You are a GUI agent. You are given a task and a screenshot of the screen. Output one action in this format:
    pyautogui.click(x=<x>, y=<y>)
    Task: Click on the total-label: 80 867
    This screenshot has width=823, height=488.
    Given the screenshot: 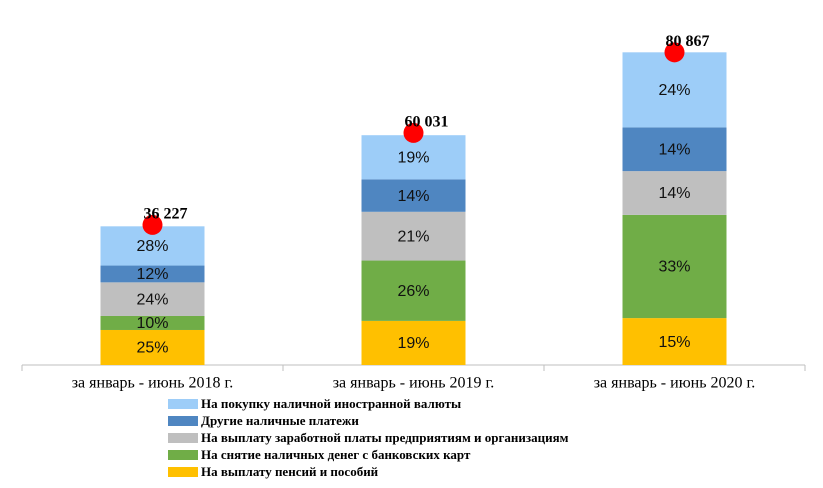 What is the action you would take?
    pyautogui.click(x=688, y=41)
    